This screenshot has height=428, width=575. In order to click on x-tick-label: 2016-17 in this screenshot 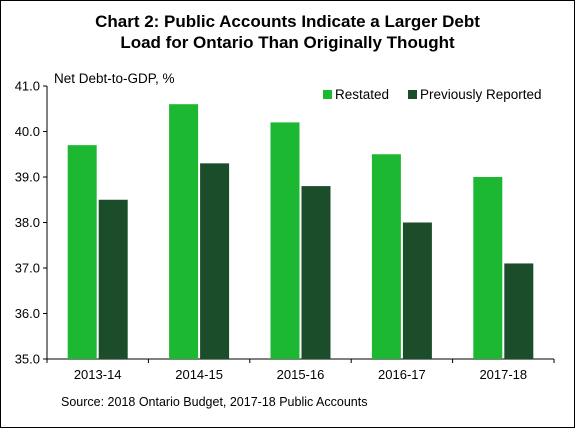, I will do `click(402, 374)`.